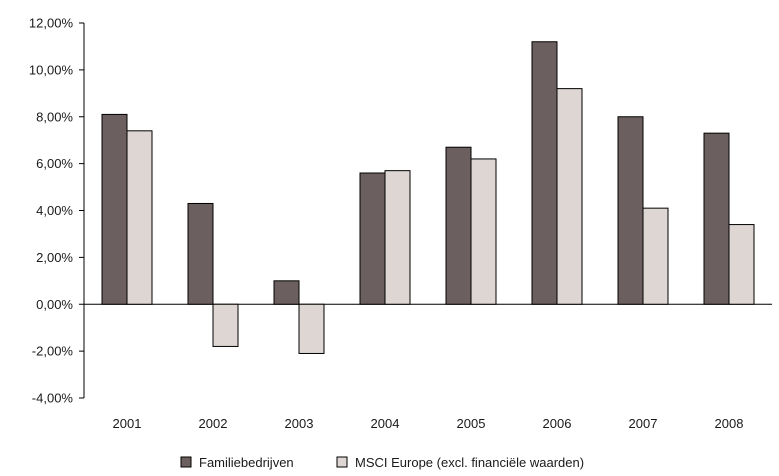 The image size is (779, 476). I want to click on bar-familiebedrijven-2008, so click(716, 218).